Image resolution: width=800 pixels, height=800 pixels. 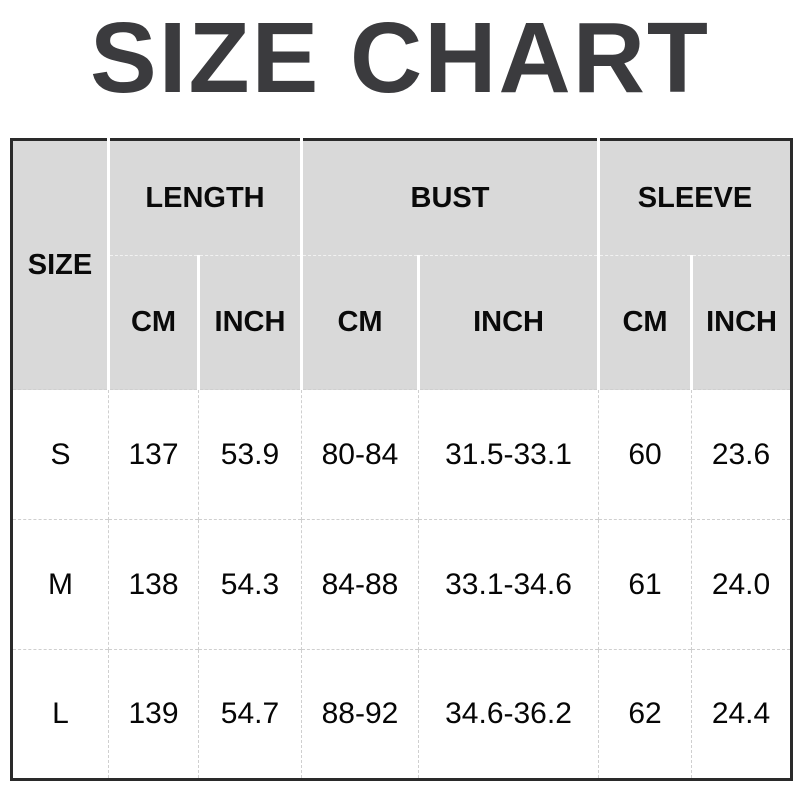 What do you see at coordinates (360, 454) in the screenshot?
I see `cell-bust-cm: 80-84` at bounding box center [360, 454].